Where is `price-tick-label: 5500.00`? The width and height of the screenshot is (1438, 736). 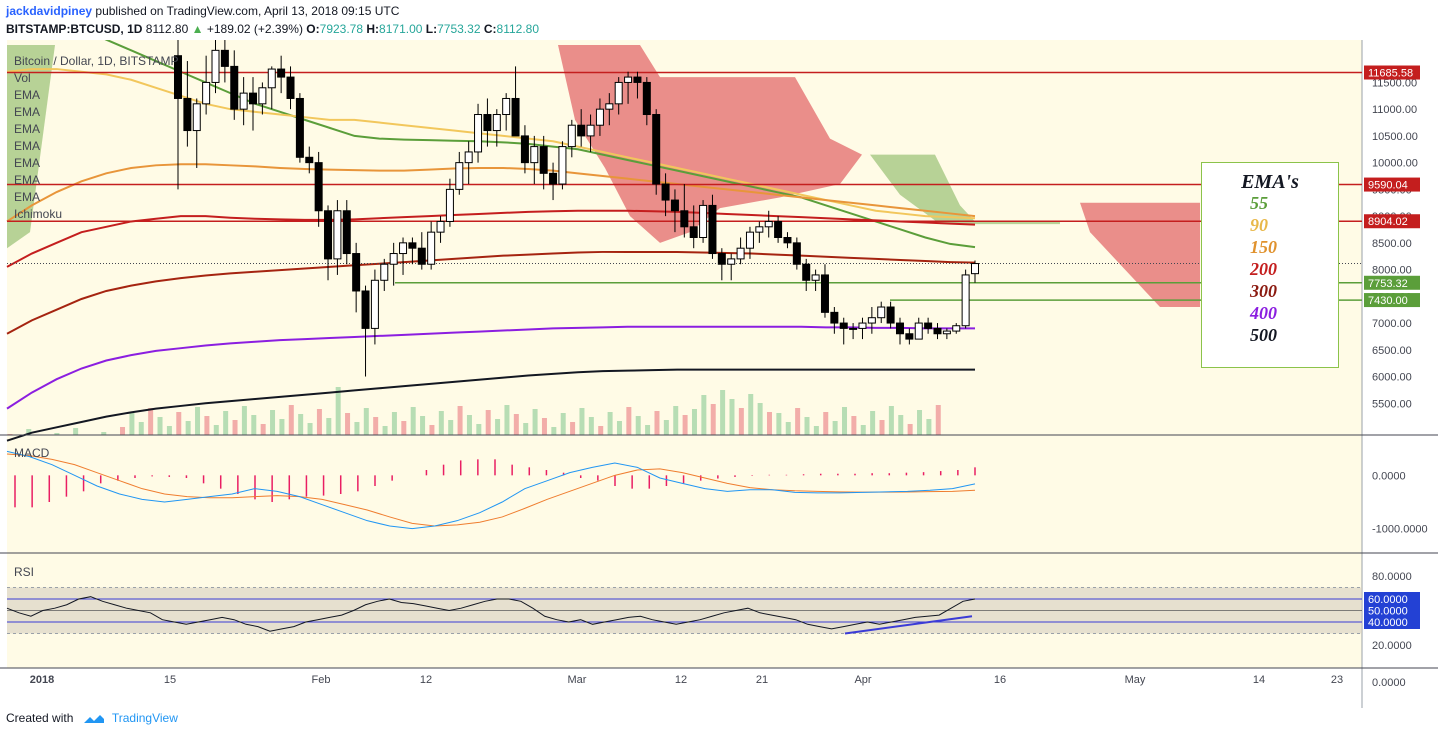 price-tick-label: 5500.00 is located at coordinates (1392, 404).